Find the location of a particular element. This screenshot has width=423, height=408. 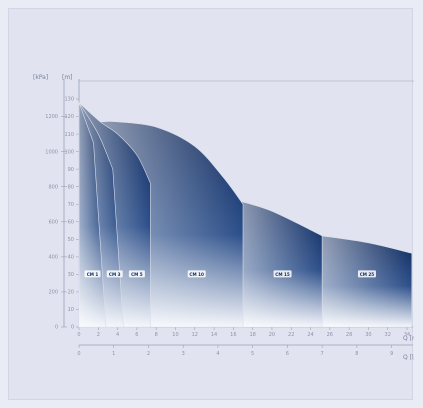

pressure-tick-label: 800 is located at coordinates (53, 187).